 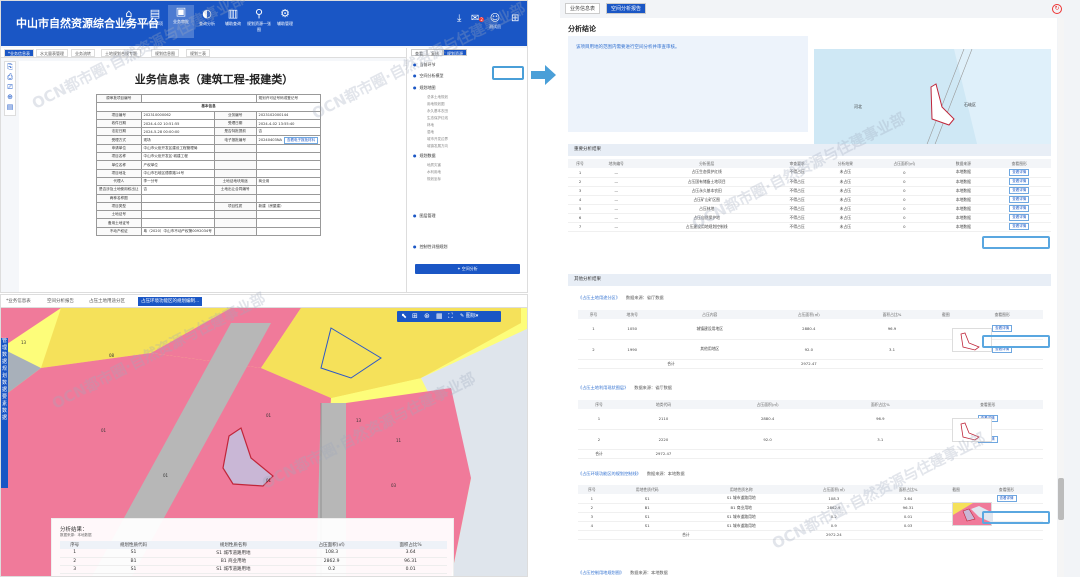 I want to click on tab-water: 水太量表管理, so click(x=52, y=53).